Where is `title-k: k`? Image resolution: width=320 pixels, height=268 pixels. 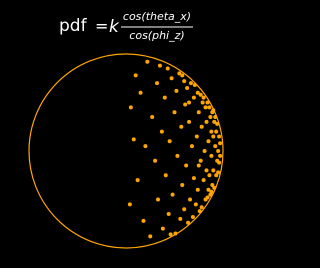
title-k: k is located at coordinates (114, 27).